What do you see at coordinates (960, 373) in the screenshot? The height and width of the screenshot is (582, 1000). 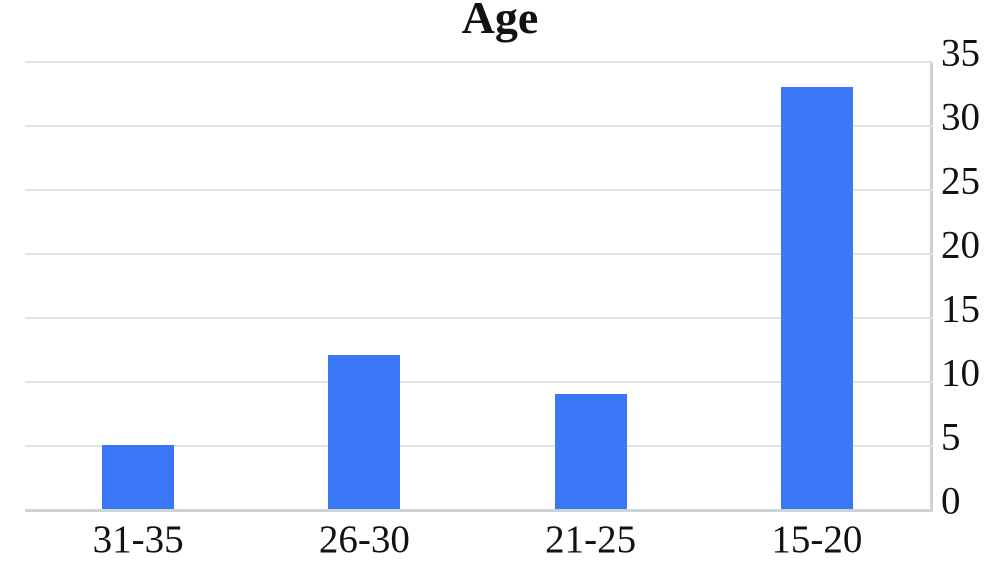 I see `y-tick-label-10: 10` at bounding box center [960, 373].